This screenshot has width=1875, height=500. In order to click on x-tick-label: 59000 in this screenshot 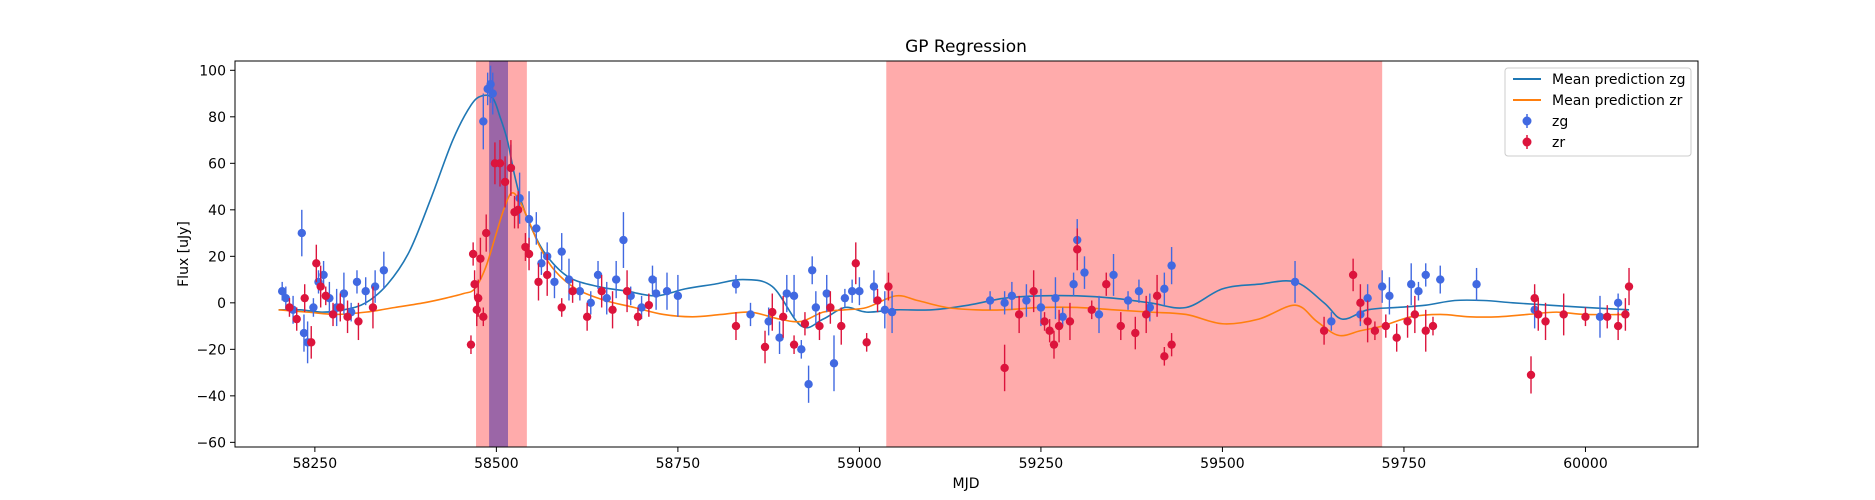, I will do `click(859, 464)`.